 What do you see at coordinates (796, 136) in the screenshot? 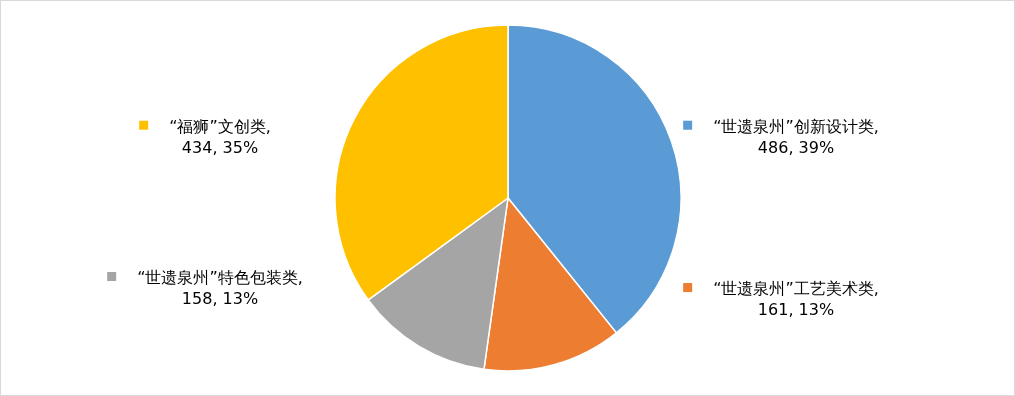
I see `legend-label: “世遗泉州”创新设计类, 486, 39%` at bounding box center [796, 136].